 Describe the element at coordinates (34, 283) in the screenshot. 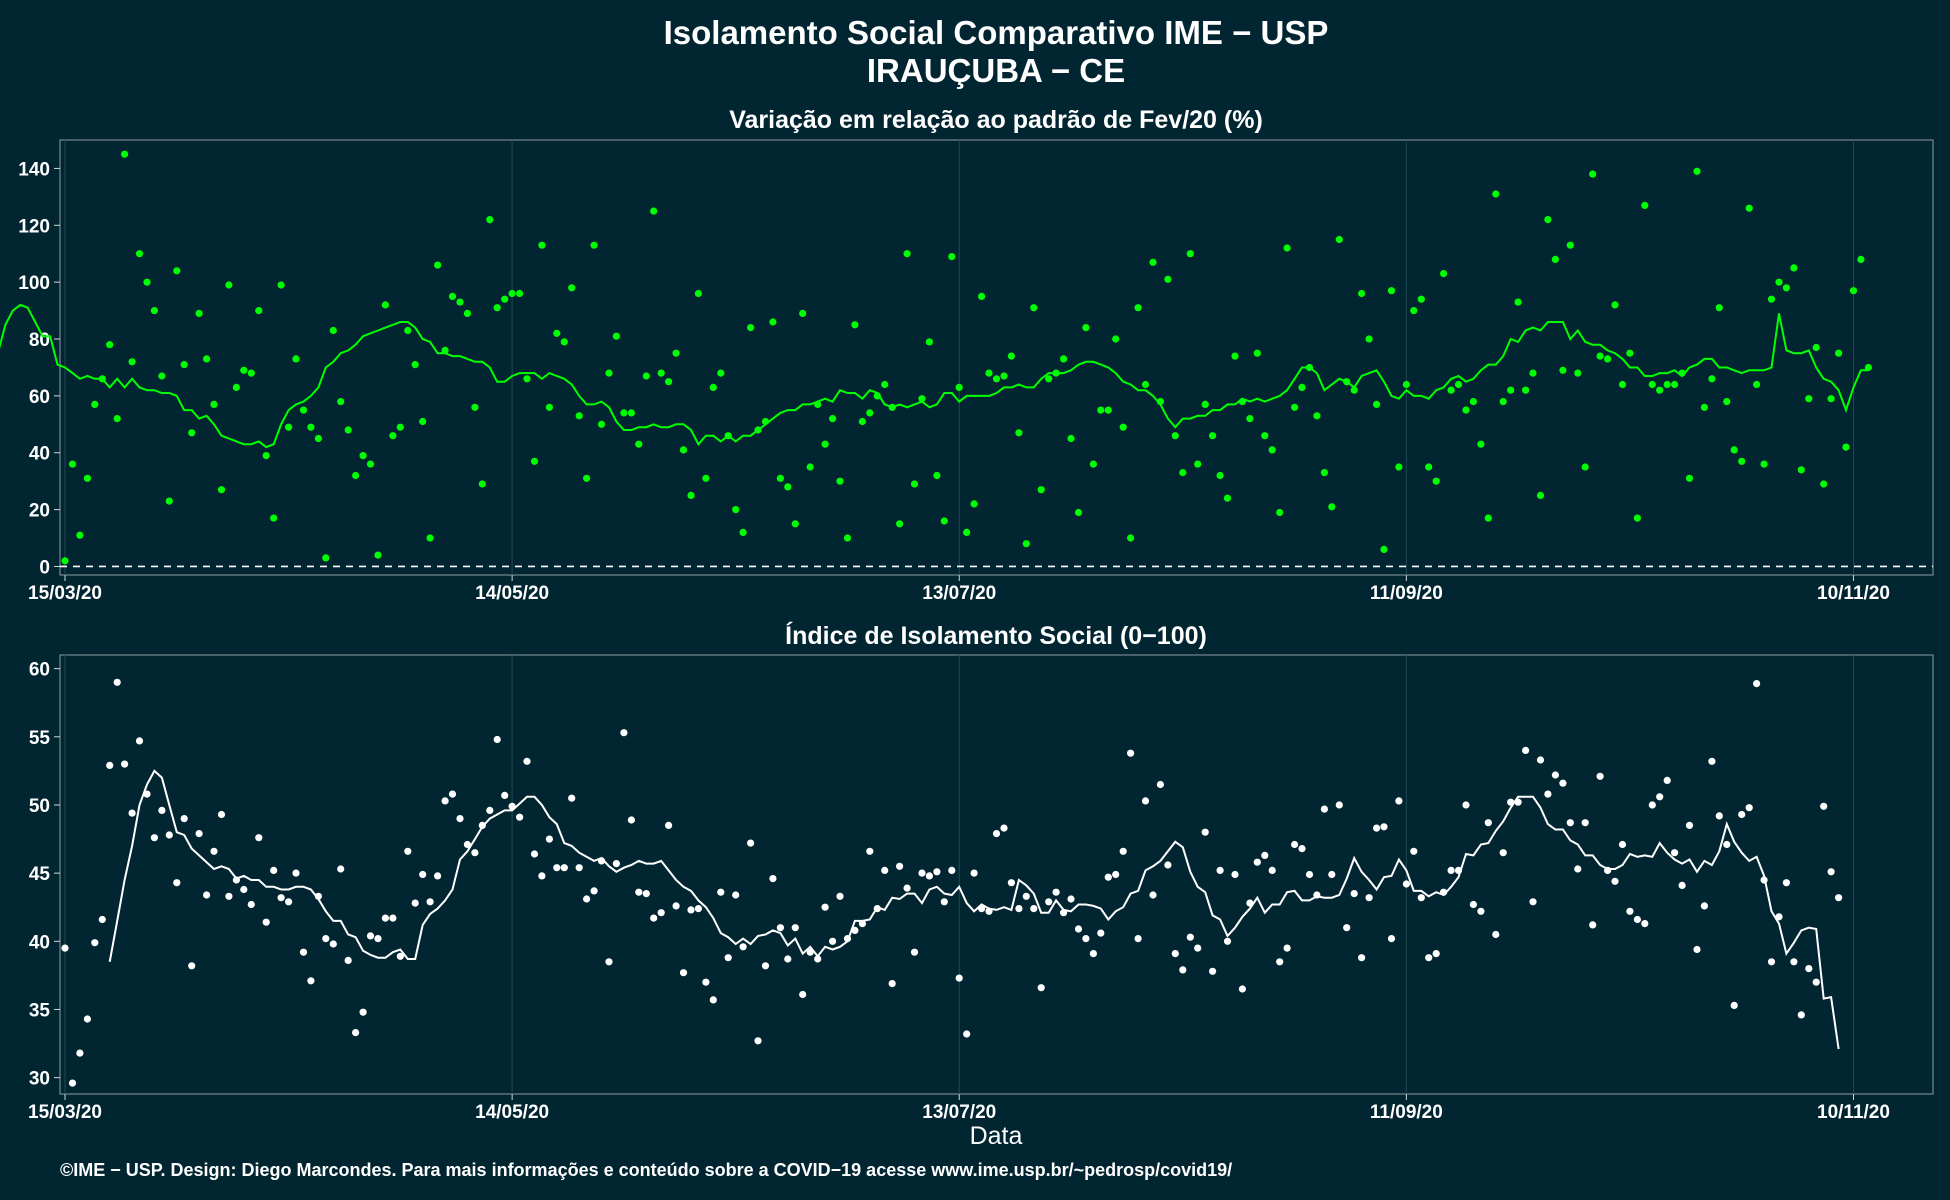

I see `top-y-tick-label: 100` at that location.